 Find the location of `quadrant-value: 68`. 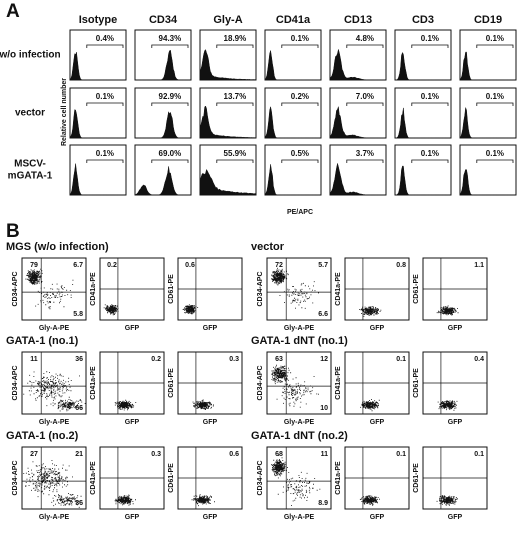

quadrant-value: 68 is located at coordinates (279, 454).